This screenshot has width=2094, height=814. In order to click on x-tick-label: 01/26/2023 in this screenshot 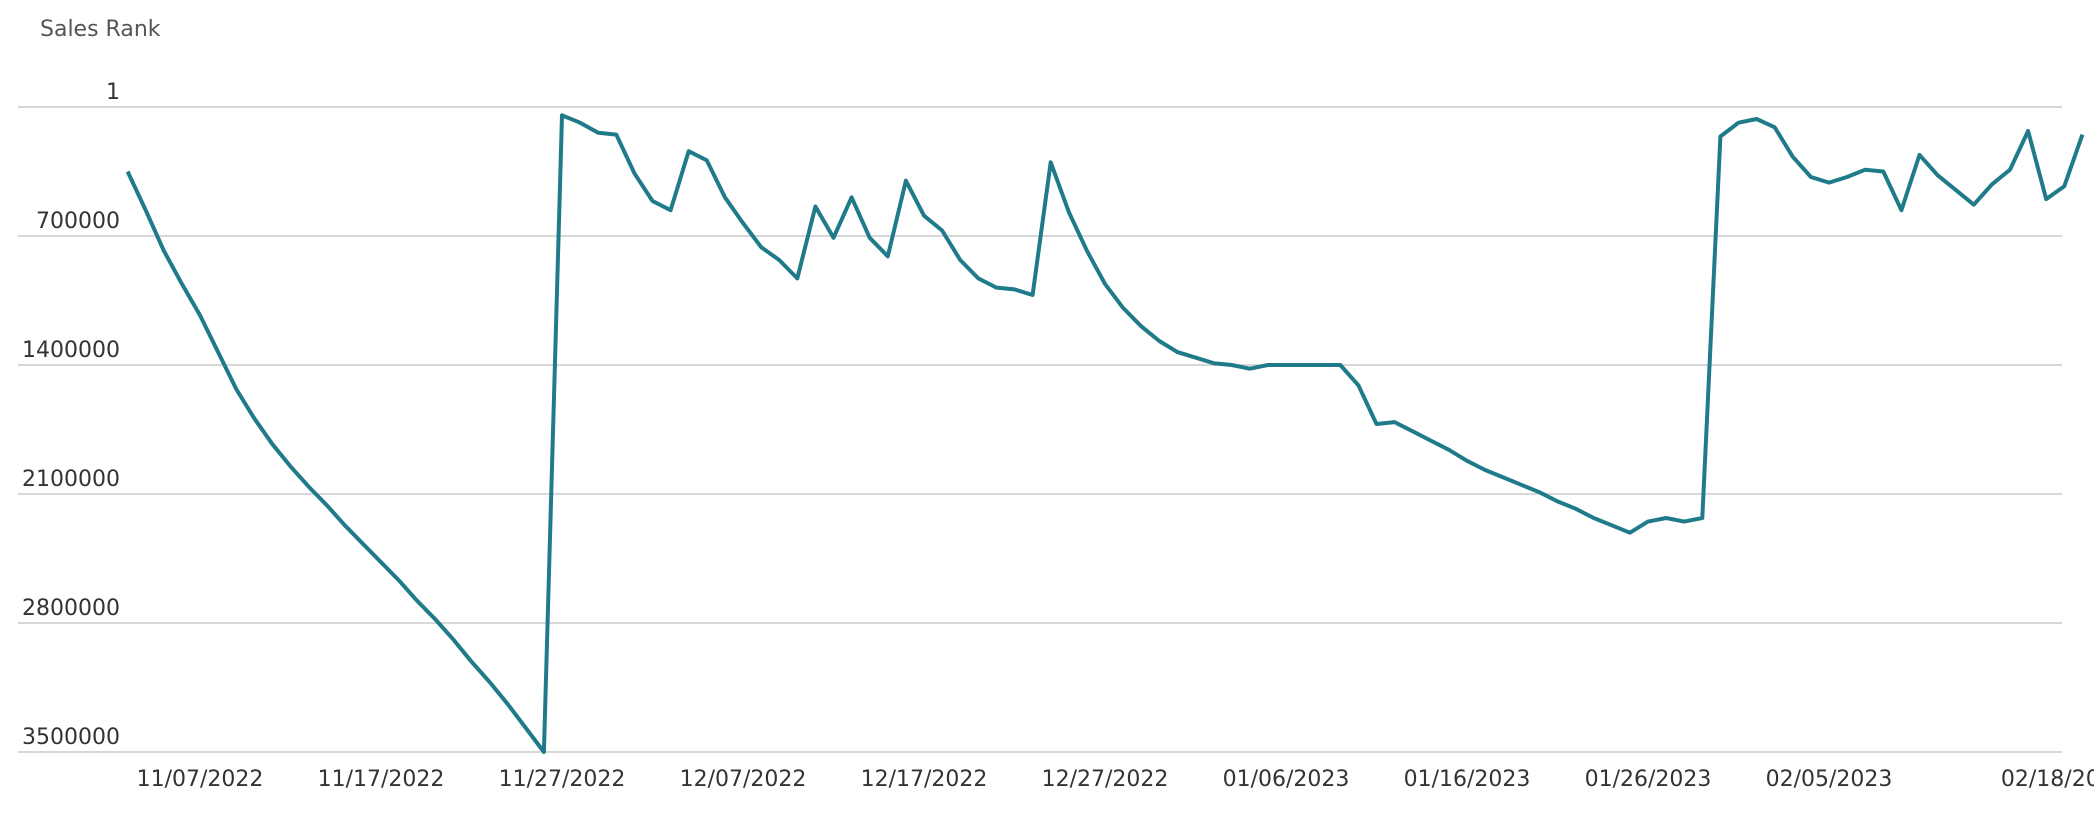, I will do `click(1648, 779)`.